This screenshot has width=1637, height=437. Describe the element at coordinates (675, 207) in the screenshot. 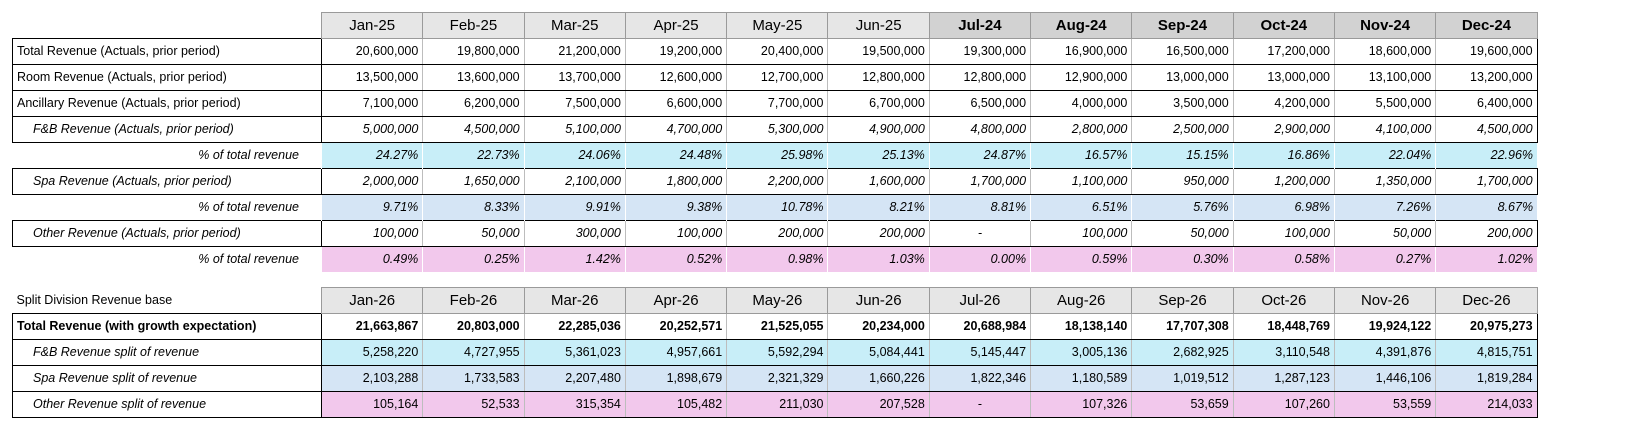

I see `value-cell: 9.38%` at that location.